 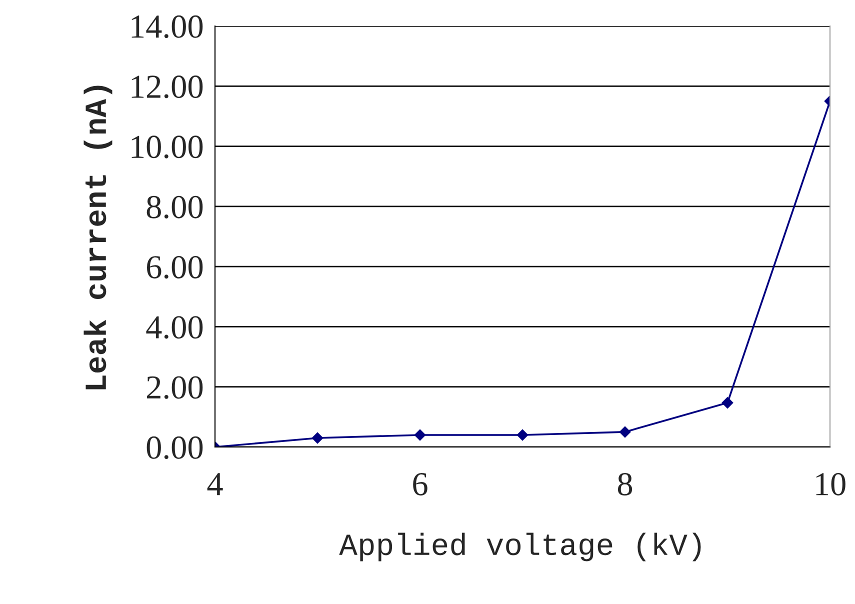 What do you see at coordinates (174, 207) in the screenshot?
I see `y-tick-label: 8.00` at bounding box center [174, 207].